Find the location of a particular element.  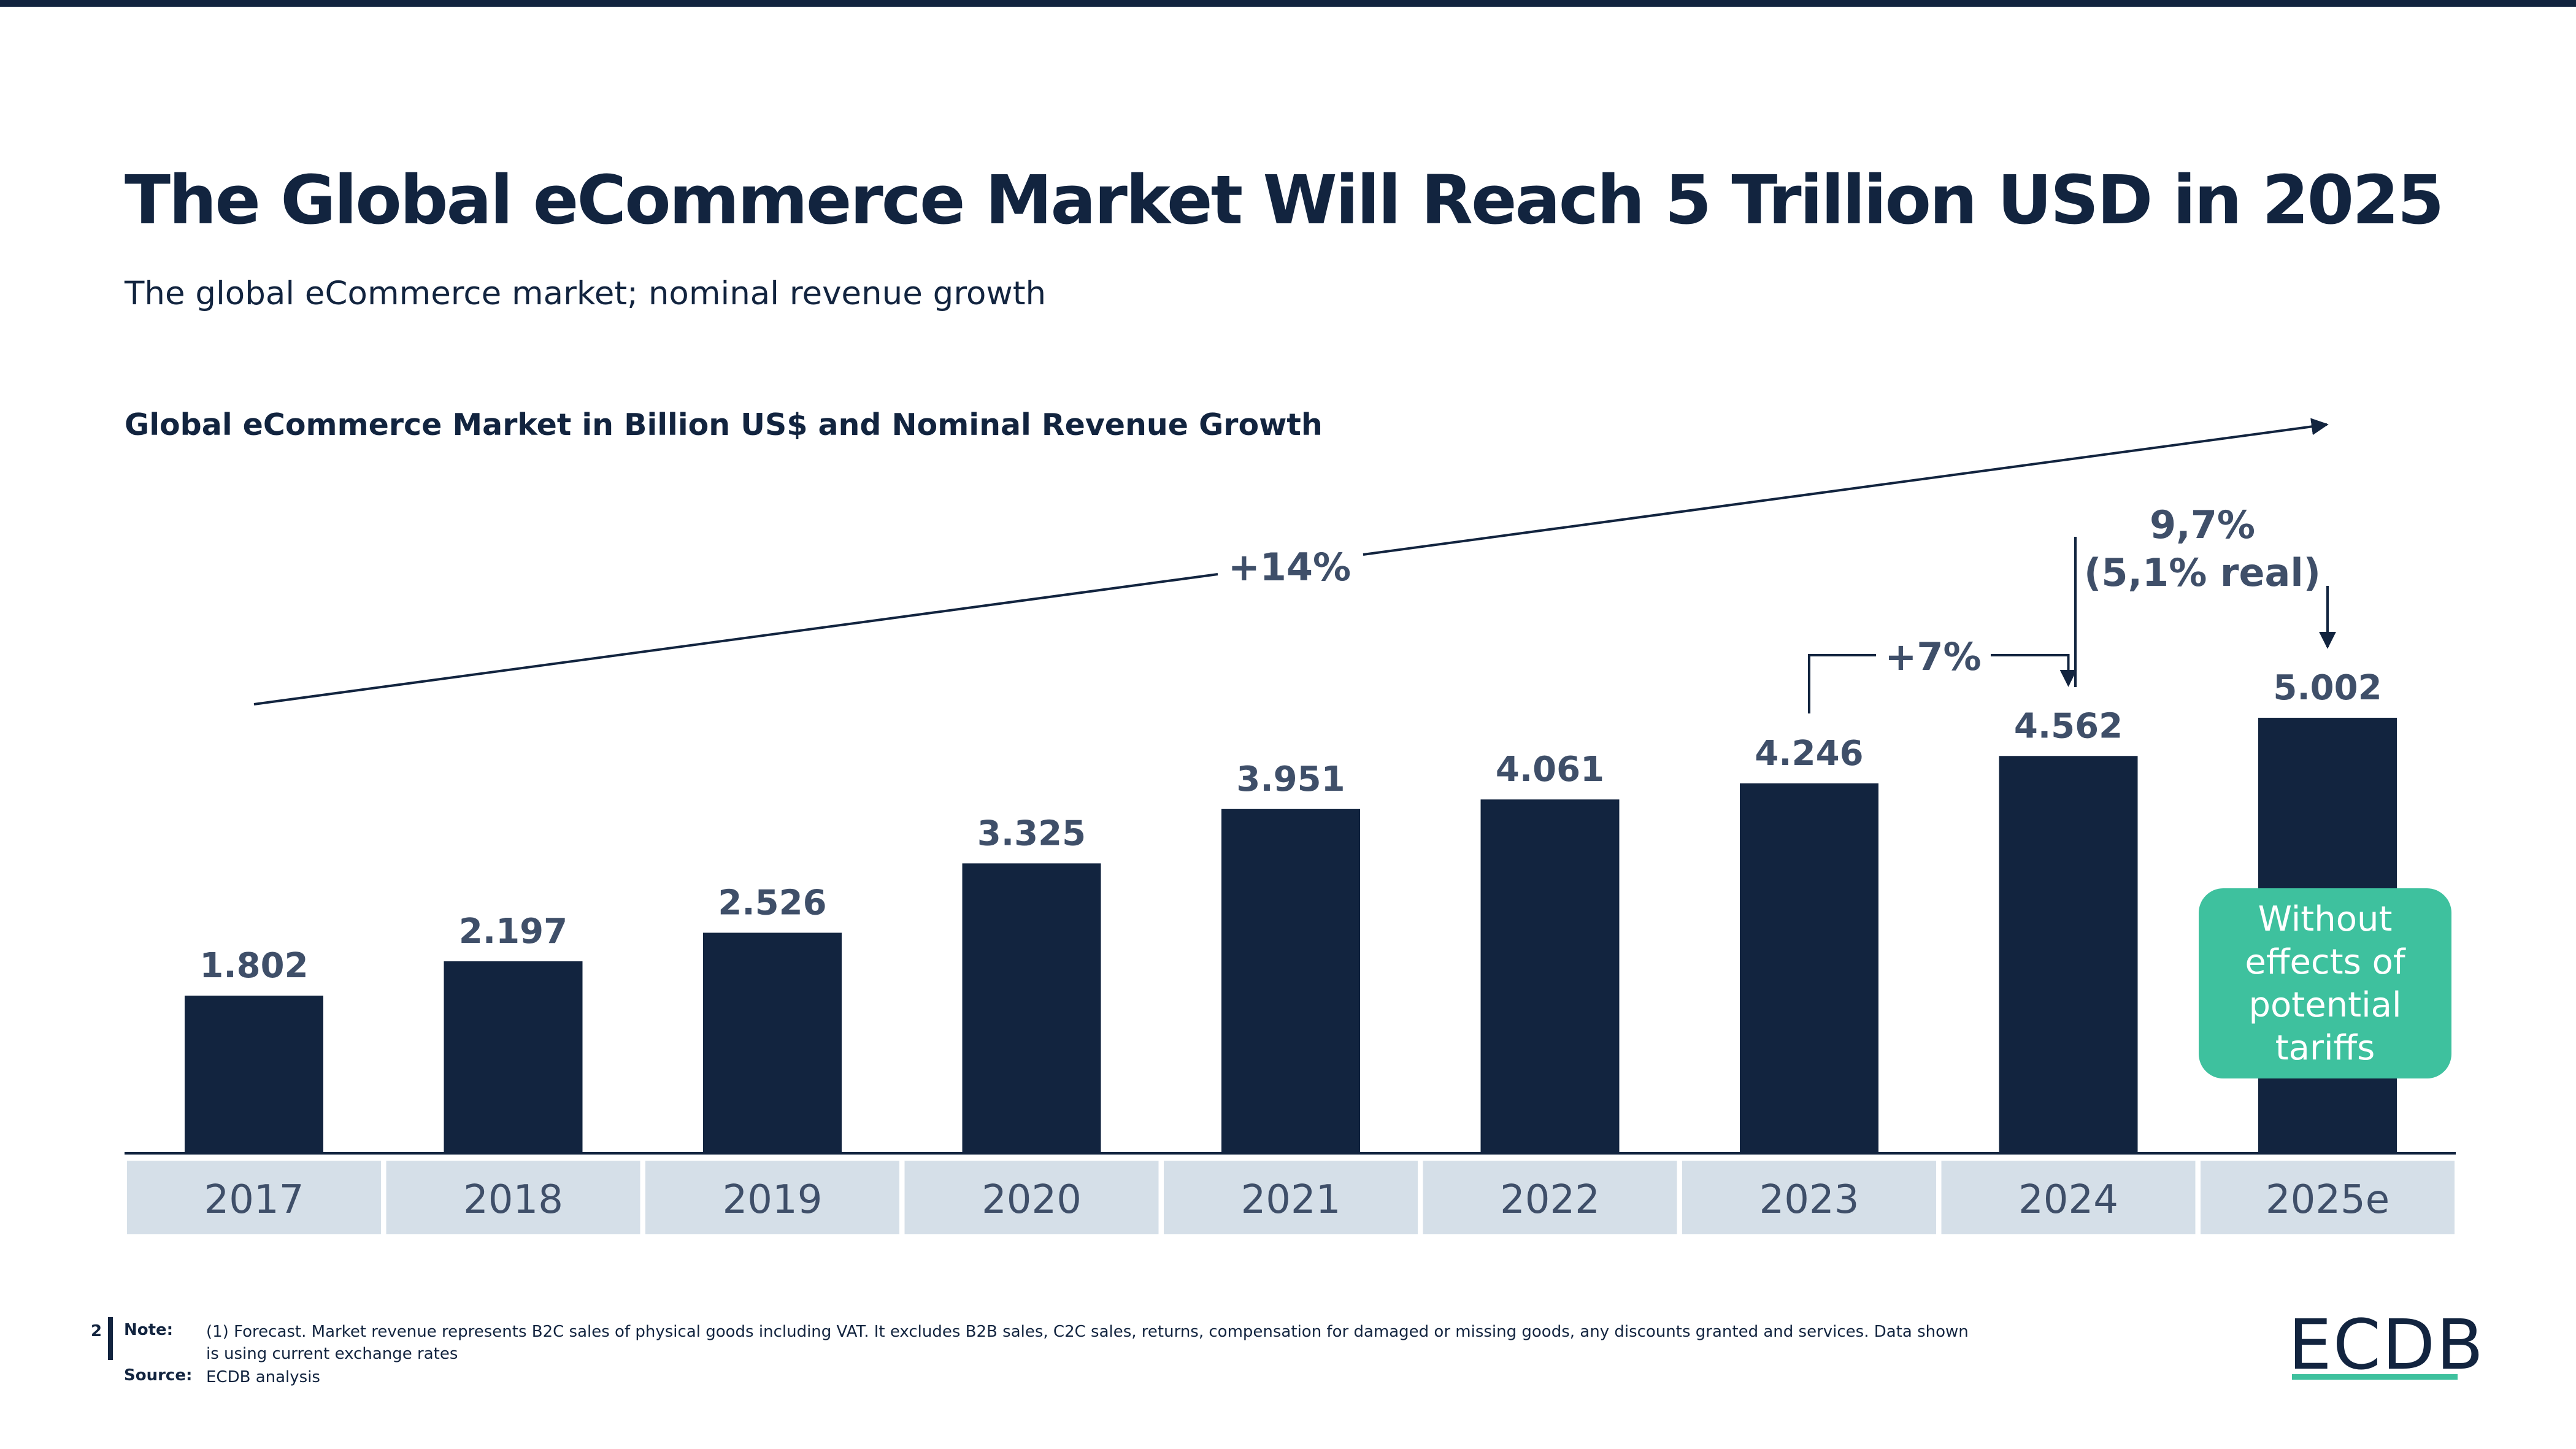

category-band-2017 is located at coordinates (254, 1197).